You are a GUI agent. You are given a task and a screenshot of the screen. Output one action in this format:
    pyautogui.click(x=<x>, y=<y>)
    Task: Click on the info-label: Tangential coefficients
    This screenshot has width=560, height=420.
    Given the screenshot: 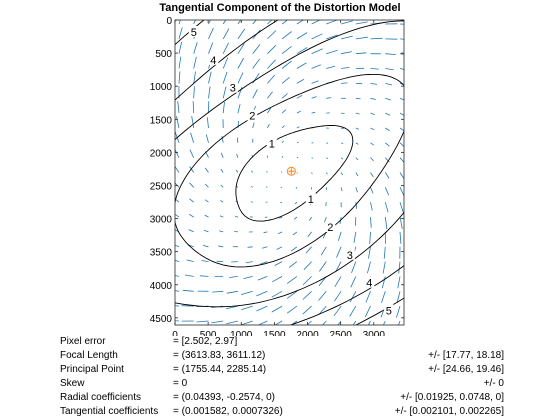 What is the action you would take?
    pyautogui.click(x=109, y=411)
    